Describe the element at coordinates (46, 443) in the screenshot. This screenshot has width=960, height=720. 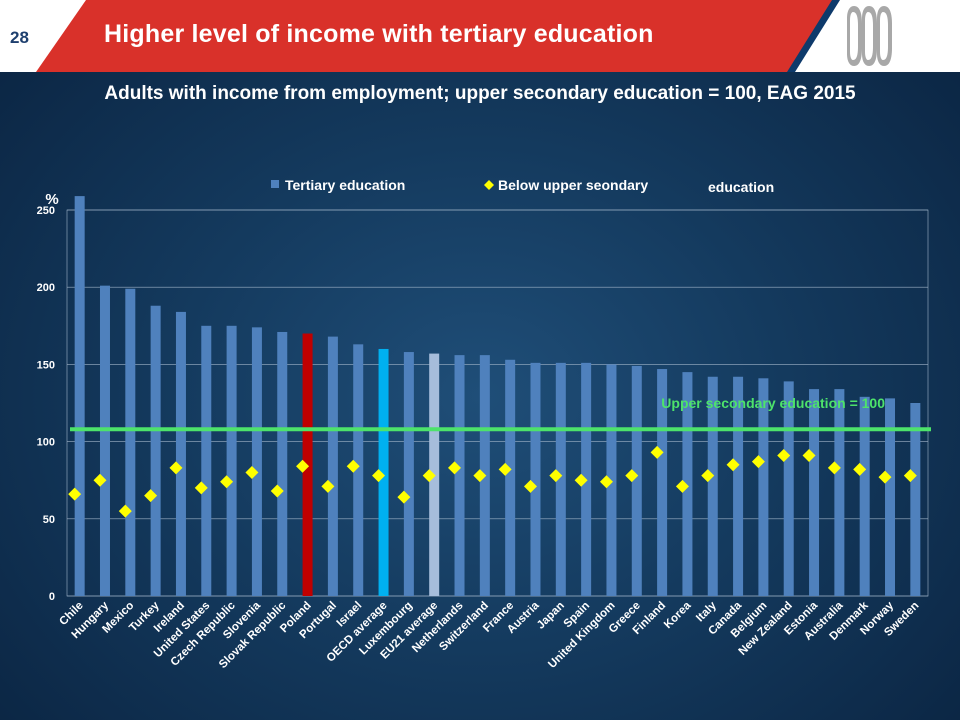
I see `y-tick-label: 100` at that location.